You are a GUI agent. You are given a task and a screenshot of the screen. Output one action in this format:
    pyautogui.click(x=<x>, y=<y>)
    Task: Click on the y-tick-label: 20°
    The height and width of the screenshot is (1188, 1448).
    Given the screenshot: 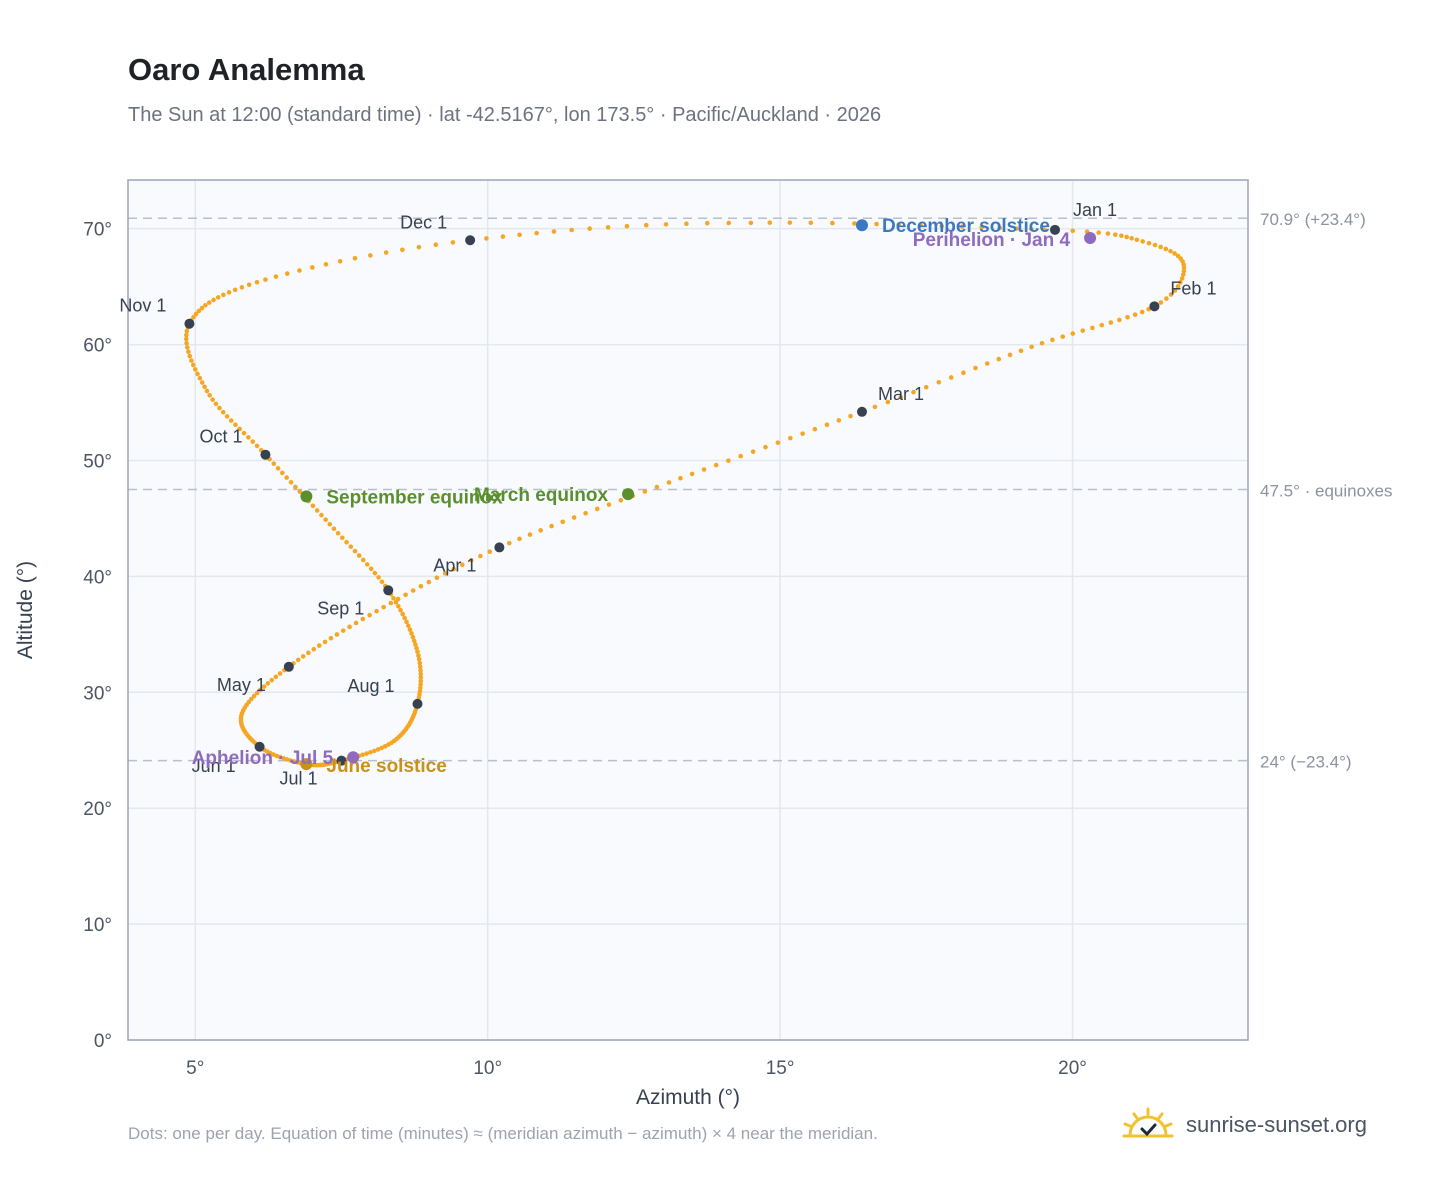 What is the action you would take?
    pyautogui.click(x=97, y=809)
    